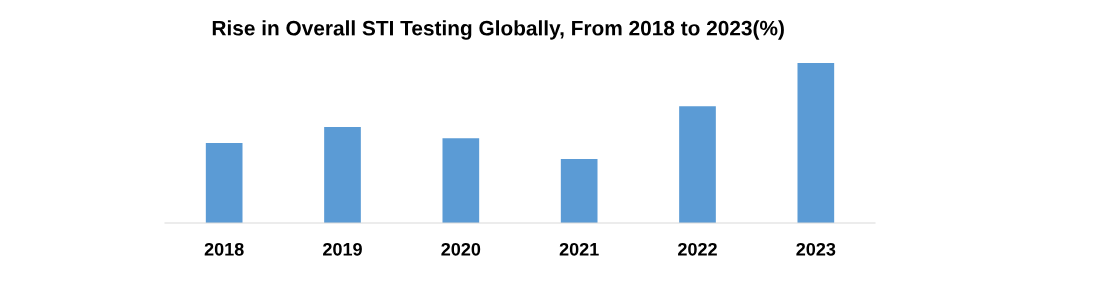 This screenshot has height=284, width=1107. Describe the element at coordinates (224, 249) in the screenshot. I see `x-tick-label: 2018` at that location.